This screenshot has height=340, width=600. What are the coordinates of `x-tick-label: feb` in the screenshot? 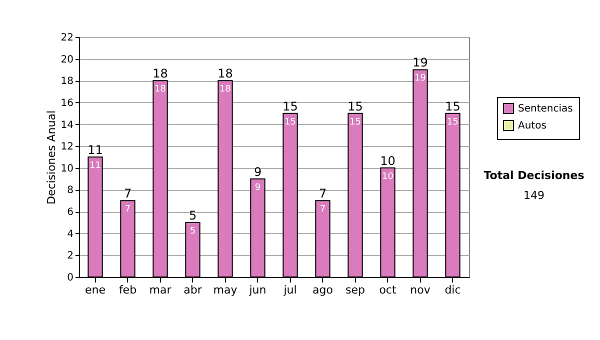 It's located at (127, 290).